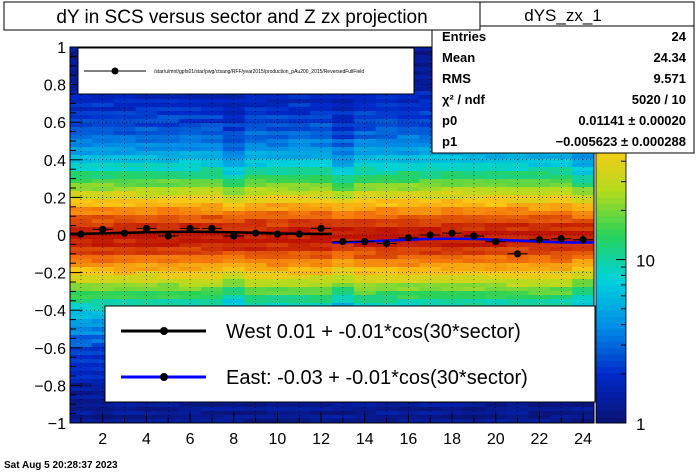  I want to click on legend-label: East: -0.03 + -0.01*cos(30*sector), so click(377, 378).